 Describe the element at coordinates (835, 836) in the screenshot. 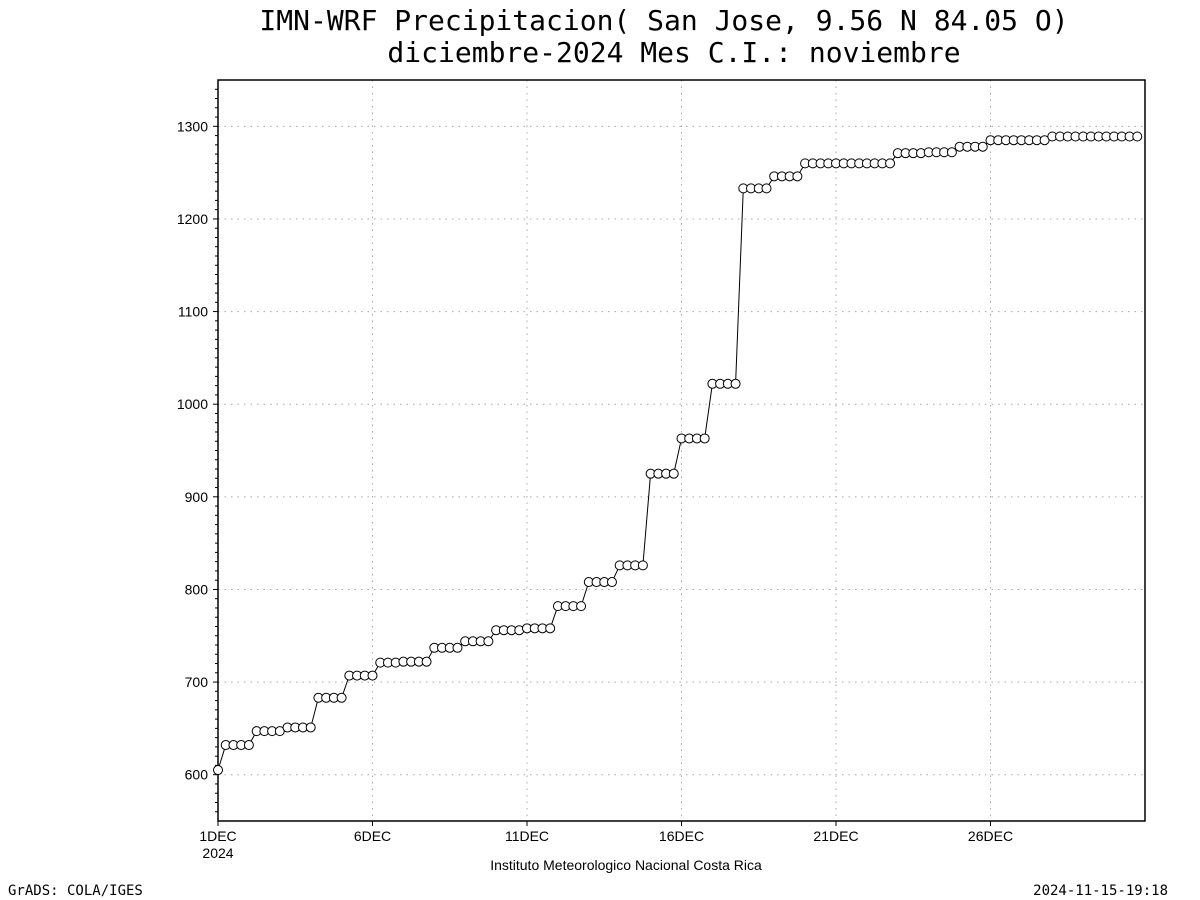

I see `x-tick-label: 21DEC` at that location.